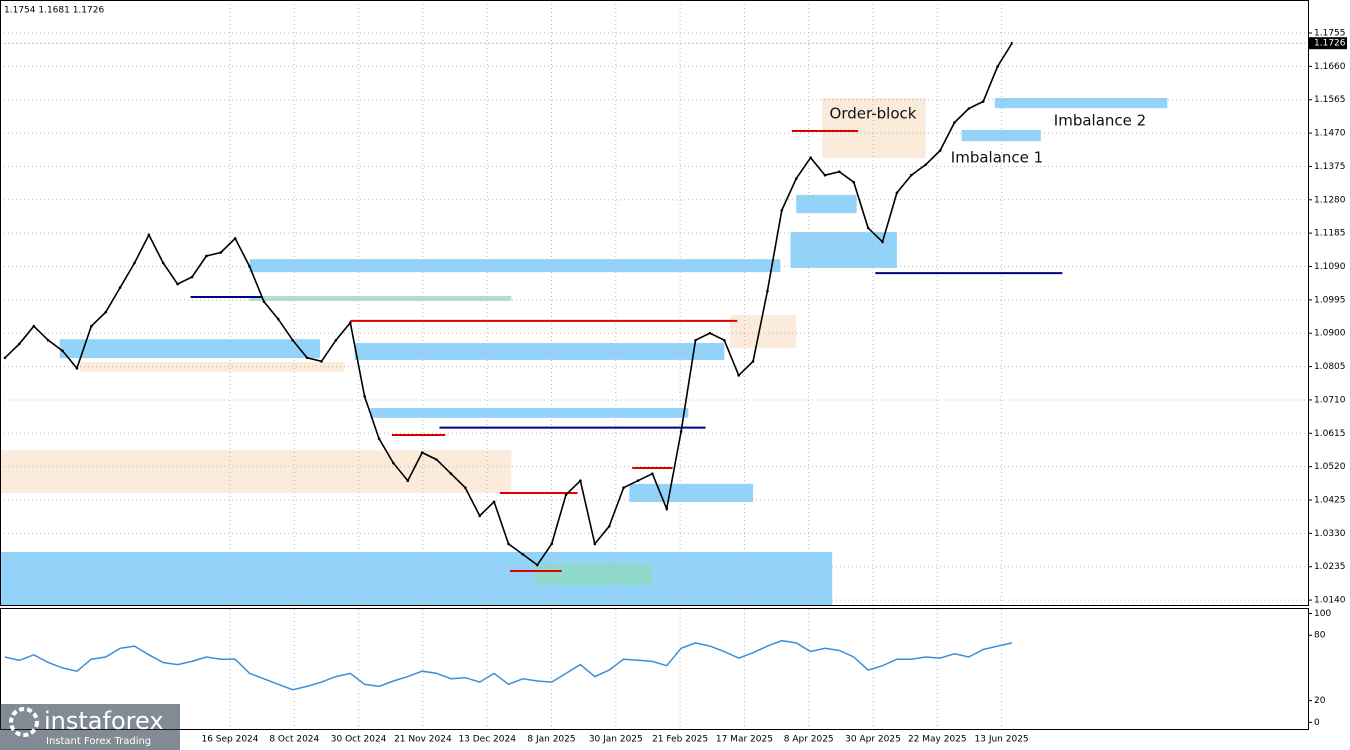  I want to click on y-tick-label: 1.0520, so click(1330, 467).